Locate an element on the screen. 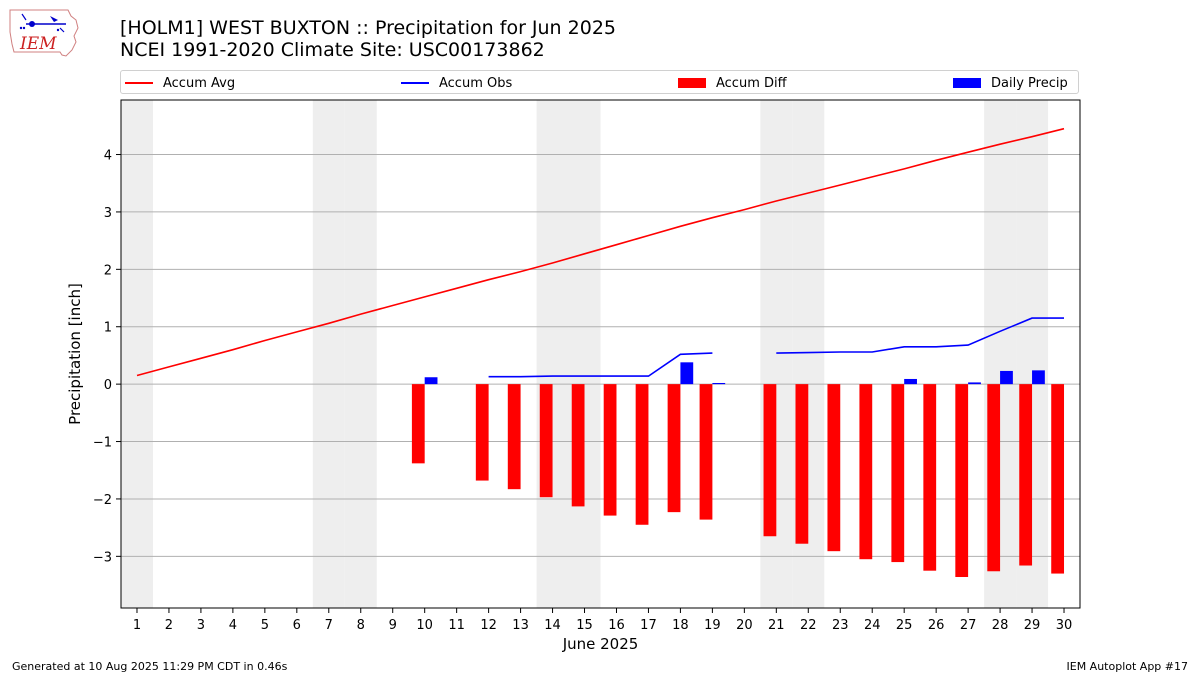 The image size is (1200, 675). iowa-map-icon: IEM is located at coordinates (44, 33).